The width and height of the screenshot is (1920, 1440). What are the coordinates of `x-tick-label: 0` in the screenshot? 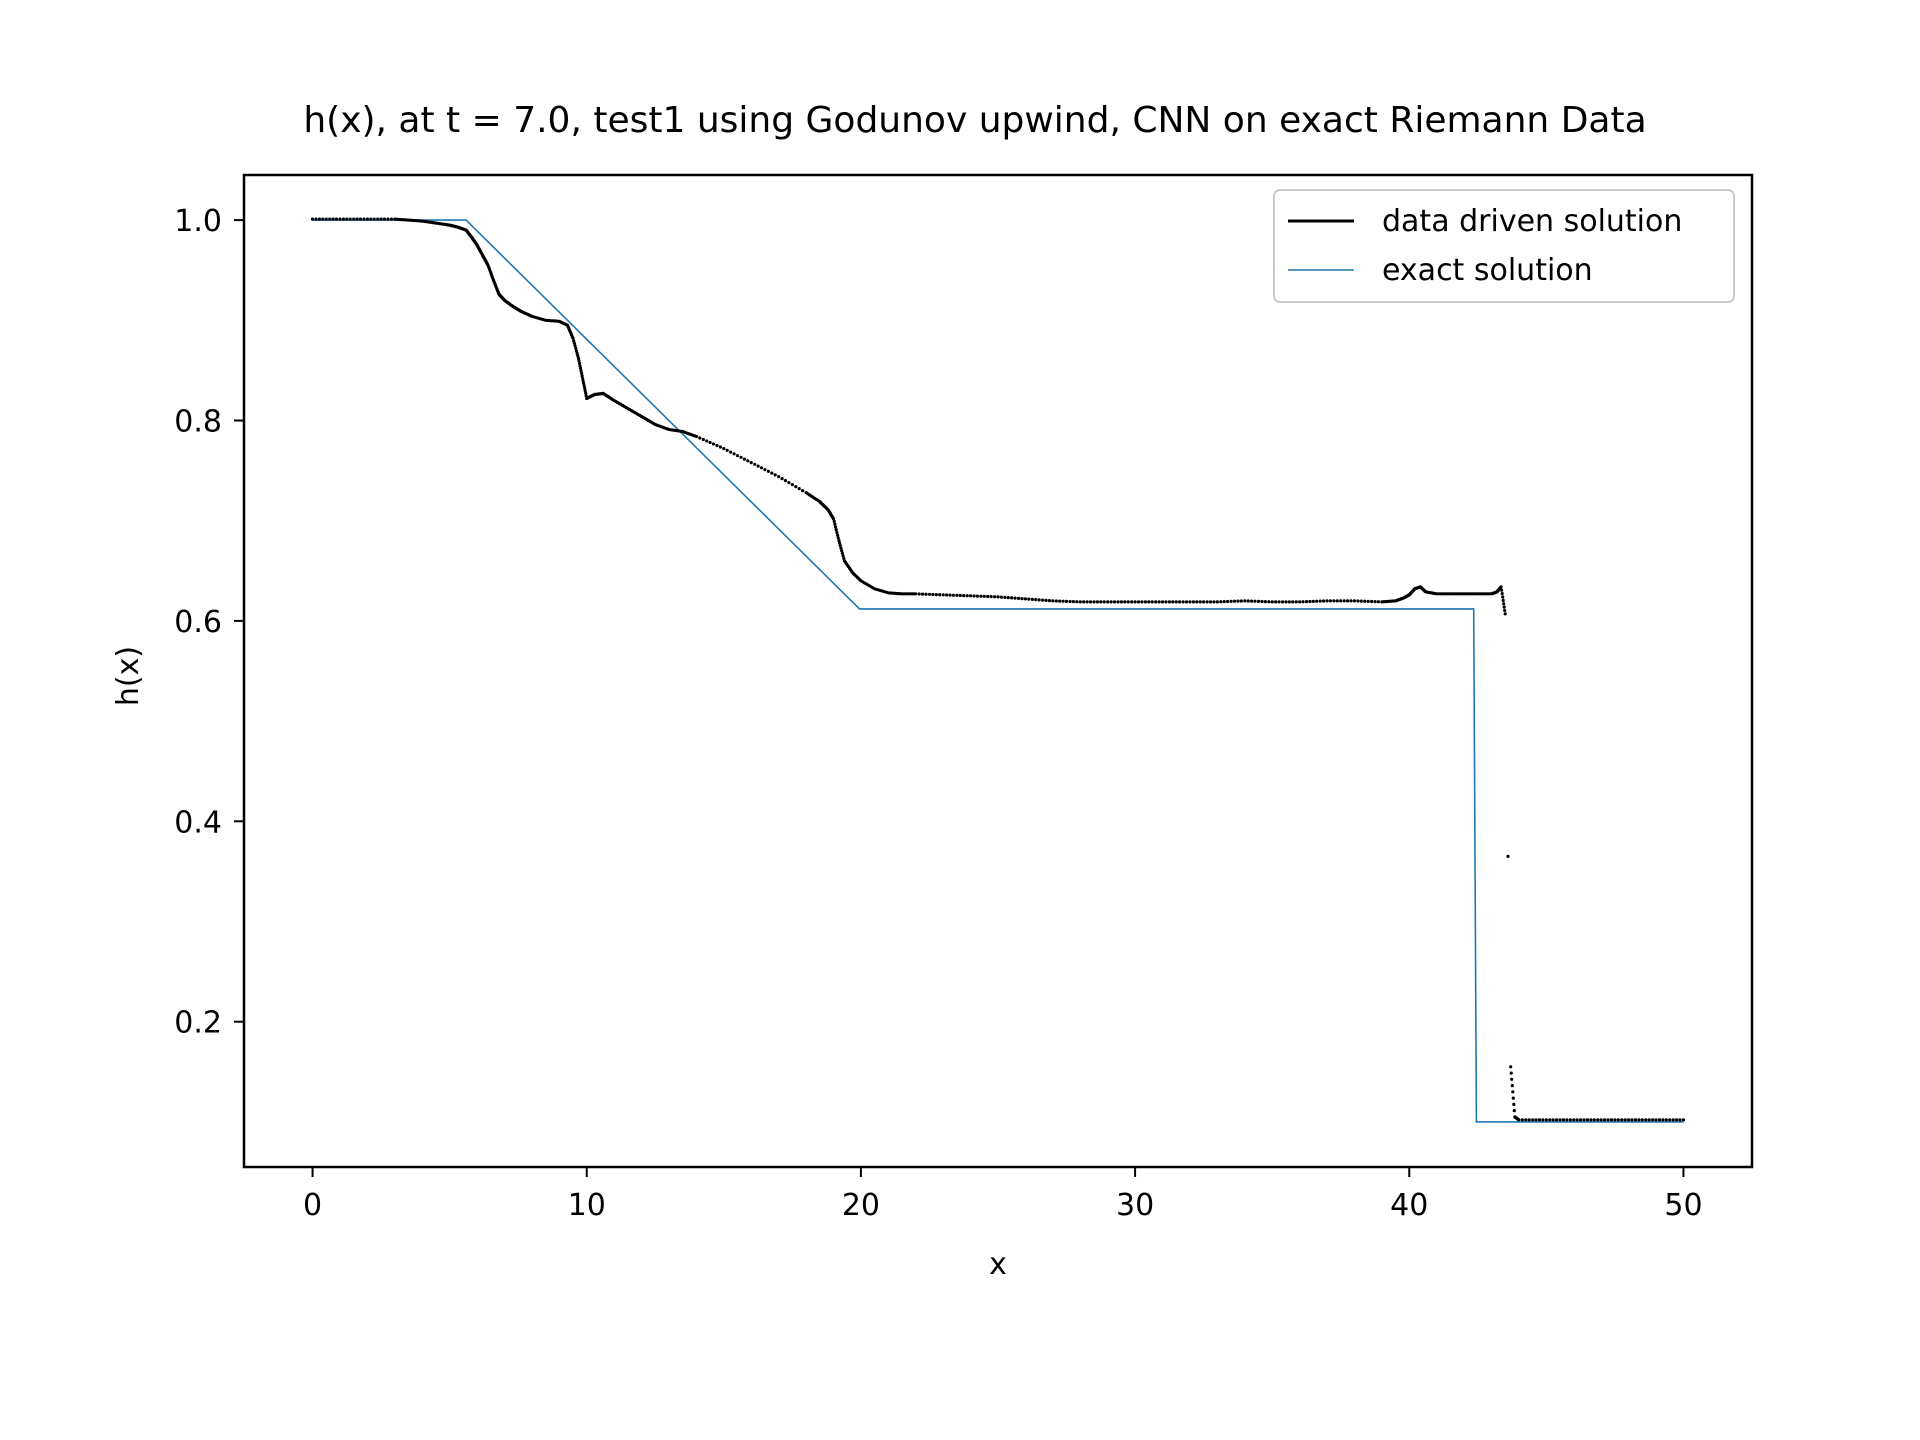 It's located at (312, 1205).